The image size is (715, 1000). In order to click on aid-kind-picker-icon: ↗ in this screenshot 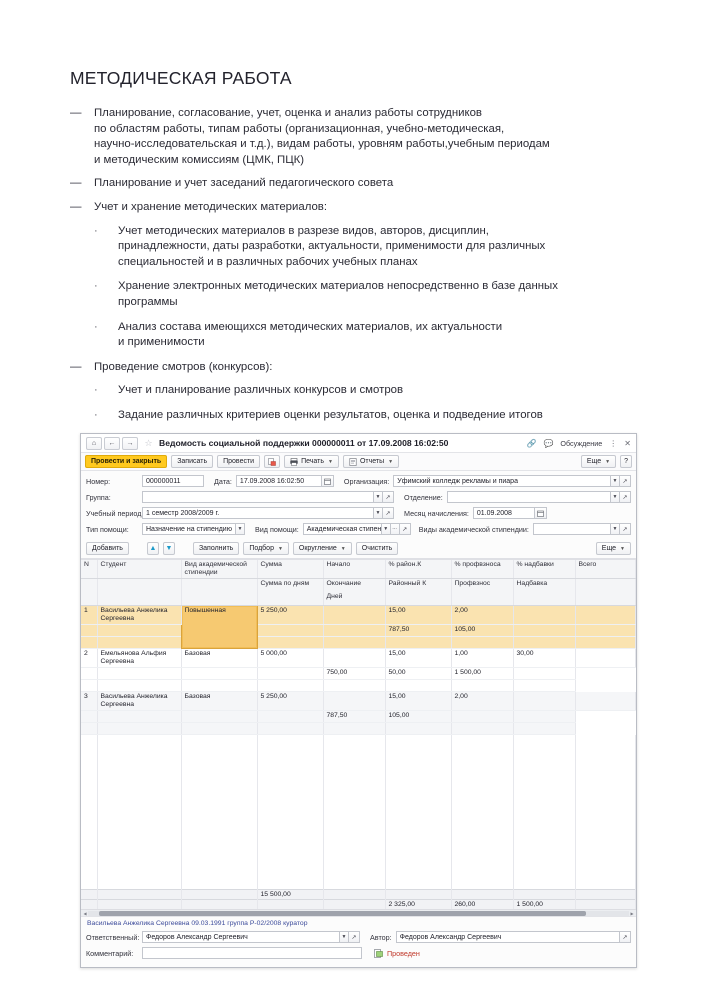, I will do `click(405, 529)`.